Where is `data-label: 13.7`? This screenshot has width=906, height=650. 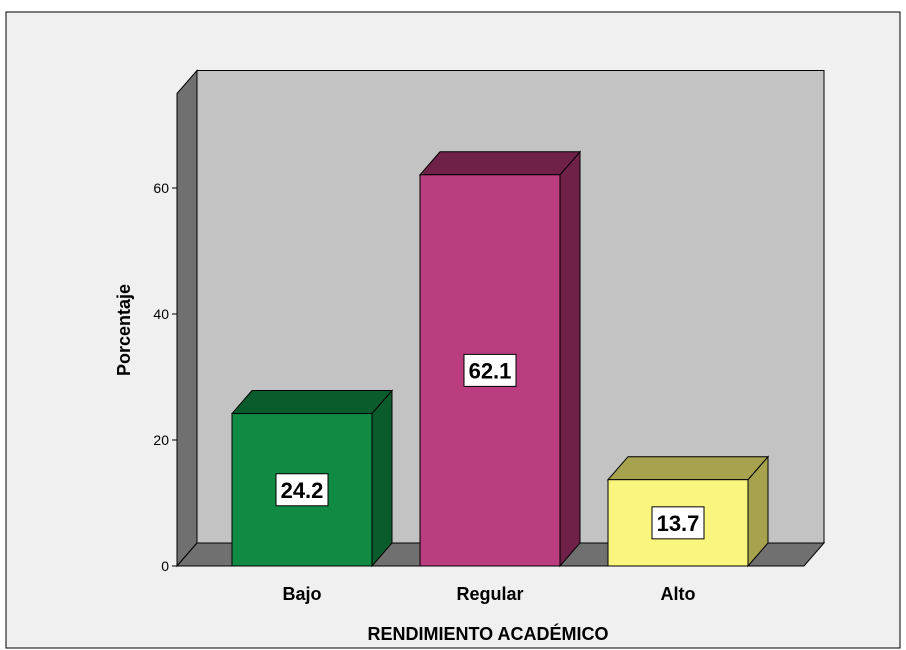
data-label: 13.7 is located at coordinates (678, 523).